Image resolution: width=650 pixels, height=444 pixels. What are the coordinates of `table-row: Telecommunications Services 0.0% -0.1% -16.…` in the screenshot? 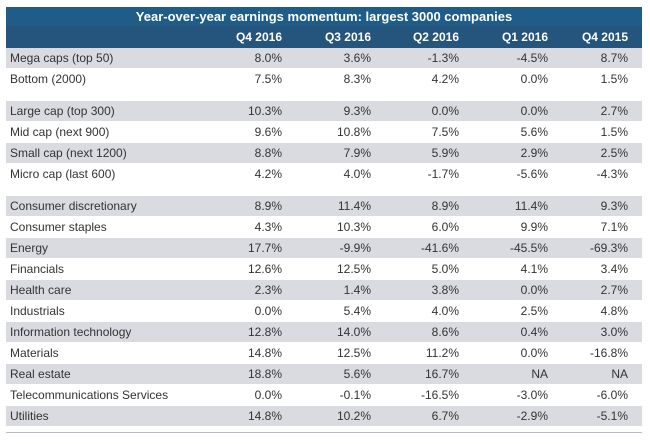 It's located at (324, 395).